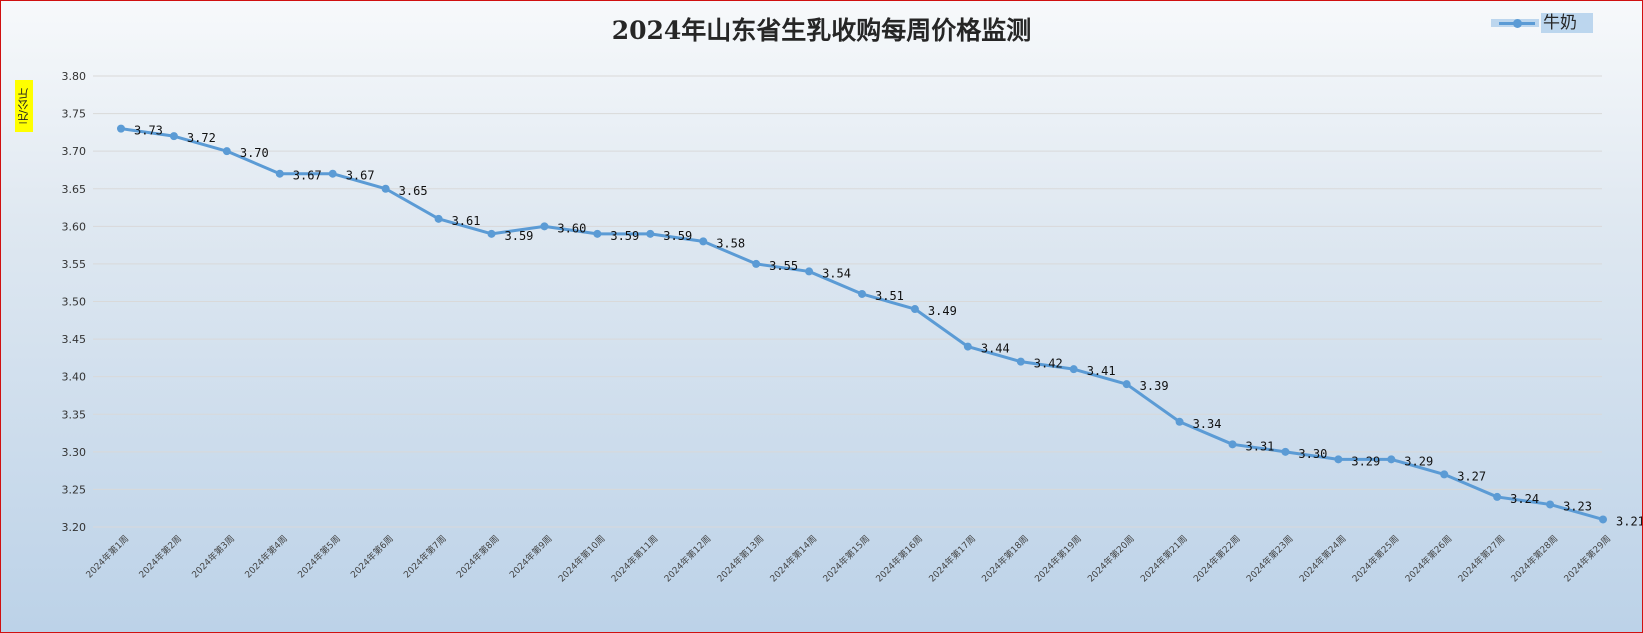 The image size is (1643, 633). I want to click on x-tick-label: 2024年第20周, so click(1111, 559).